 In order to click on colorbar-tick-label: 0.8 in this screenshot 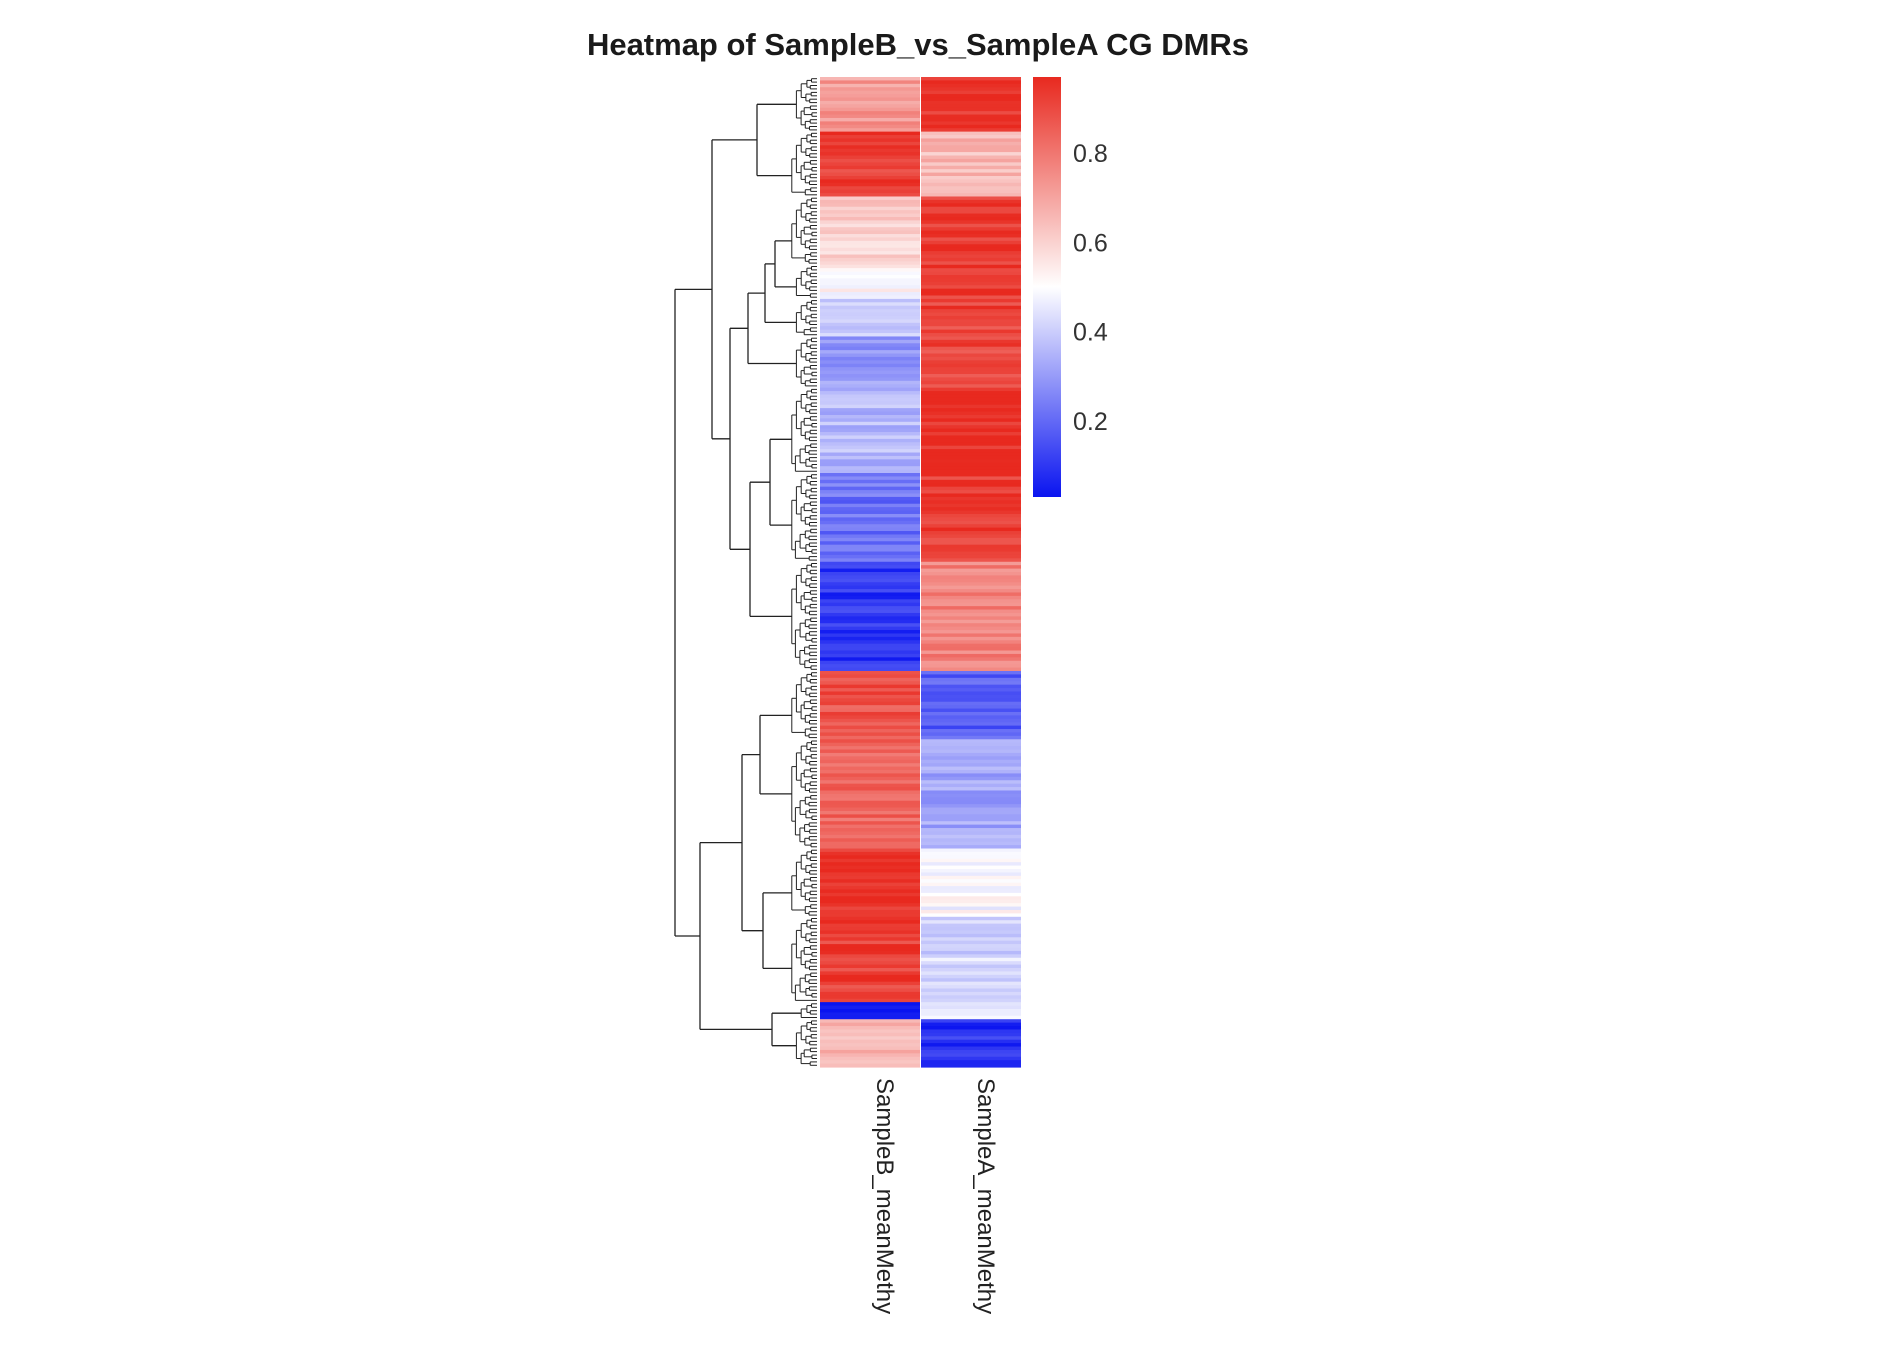, I will do `click(1090, 154)`.